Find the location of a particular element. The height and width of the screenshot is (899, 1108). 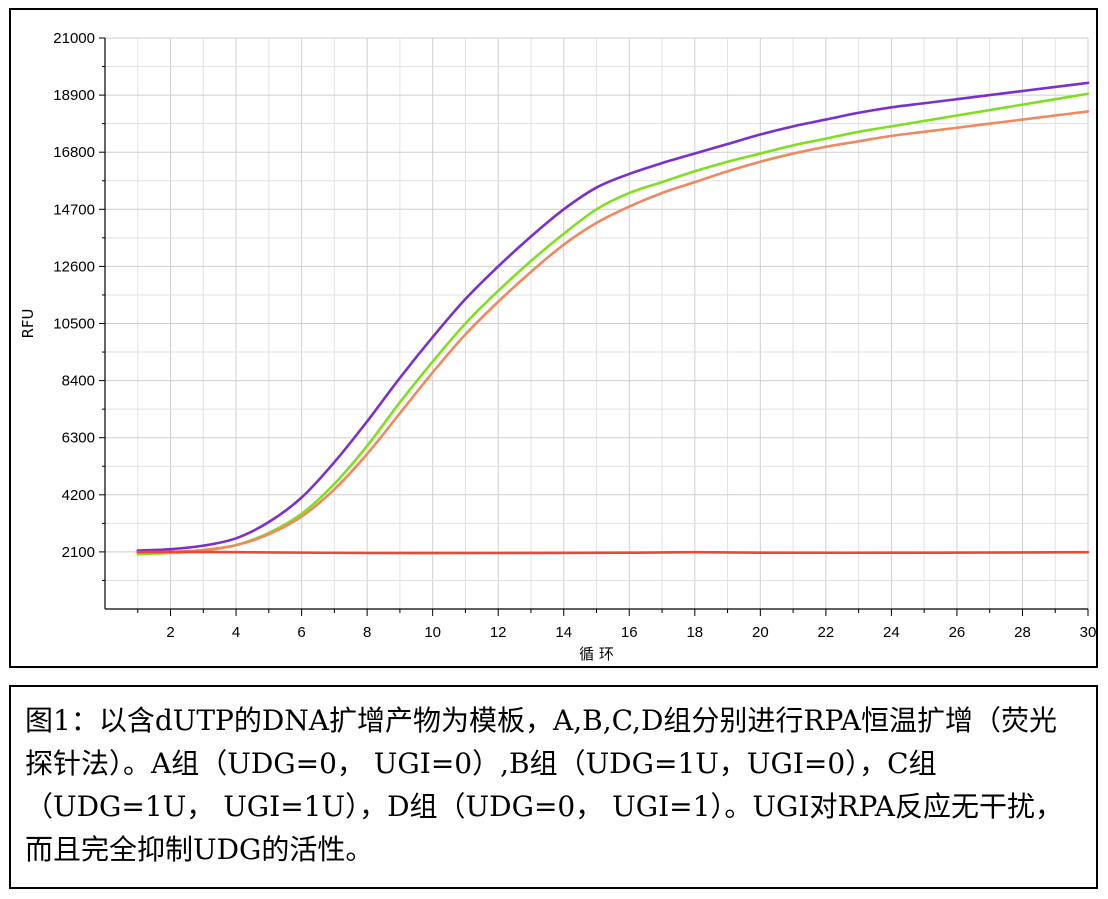

y-tick-label: 14700 is located at coordinates (74, 209).